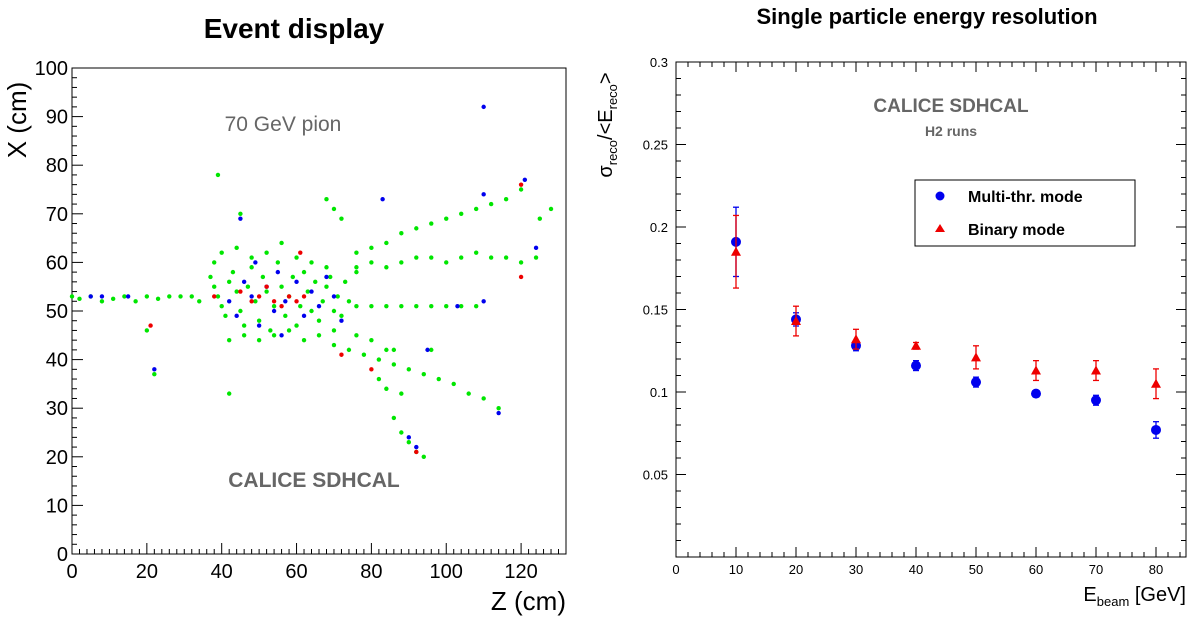 Image resolution: width=1201 pixels, height=627 pixels. Describe the element at coordinates (1025, 197) in the screenshot. I see `legend-multi-label: Multi-thr. mode` at that location.